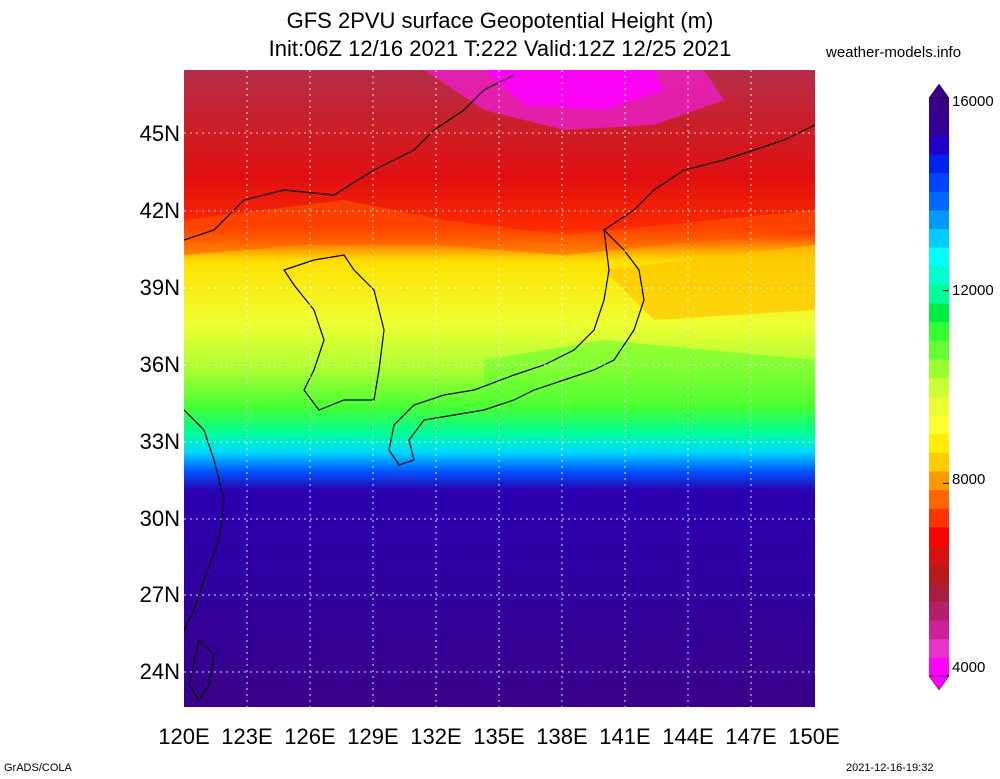  Describe the element at coordinates (247, 736) in the screenshot. I see `lon-label: 123E` at that location.